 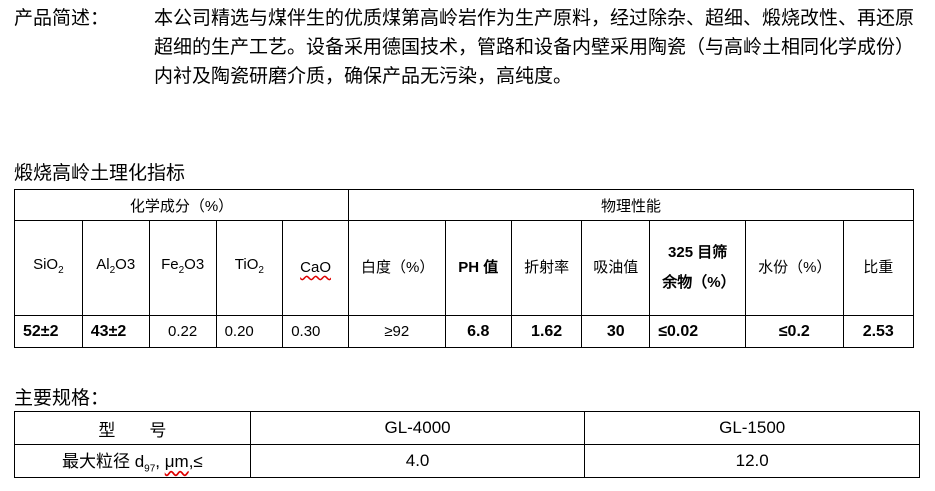 I want to click on phys-group-header: 物理性能, so click(x=631, y=205).